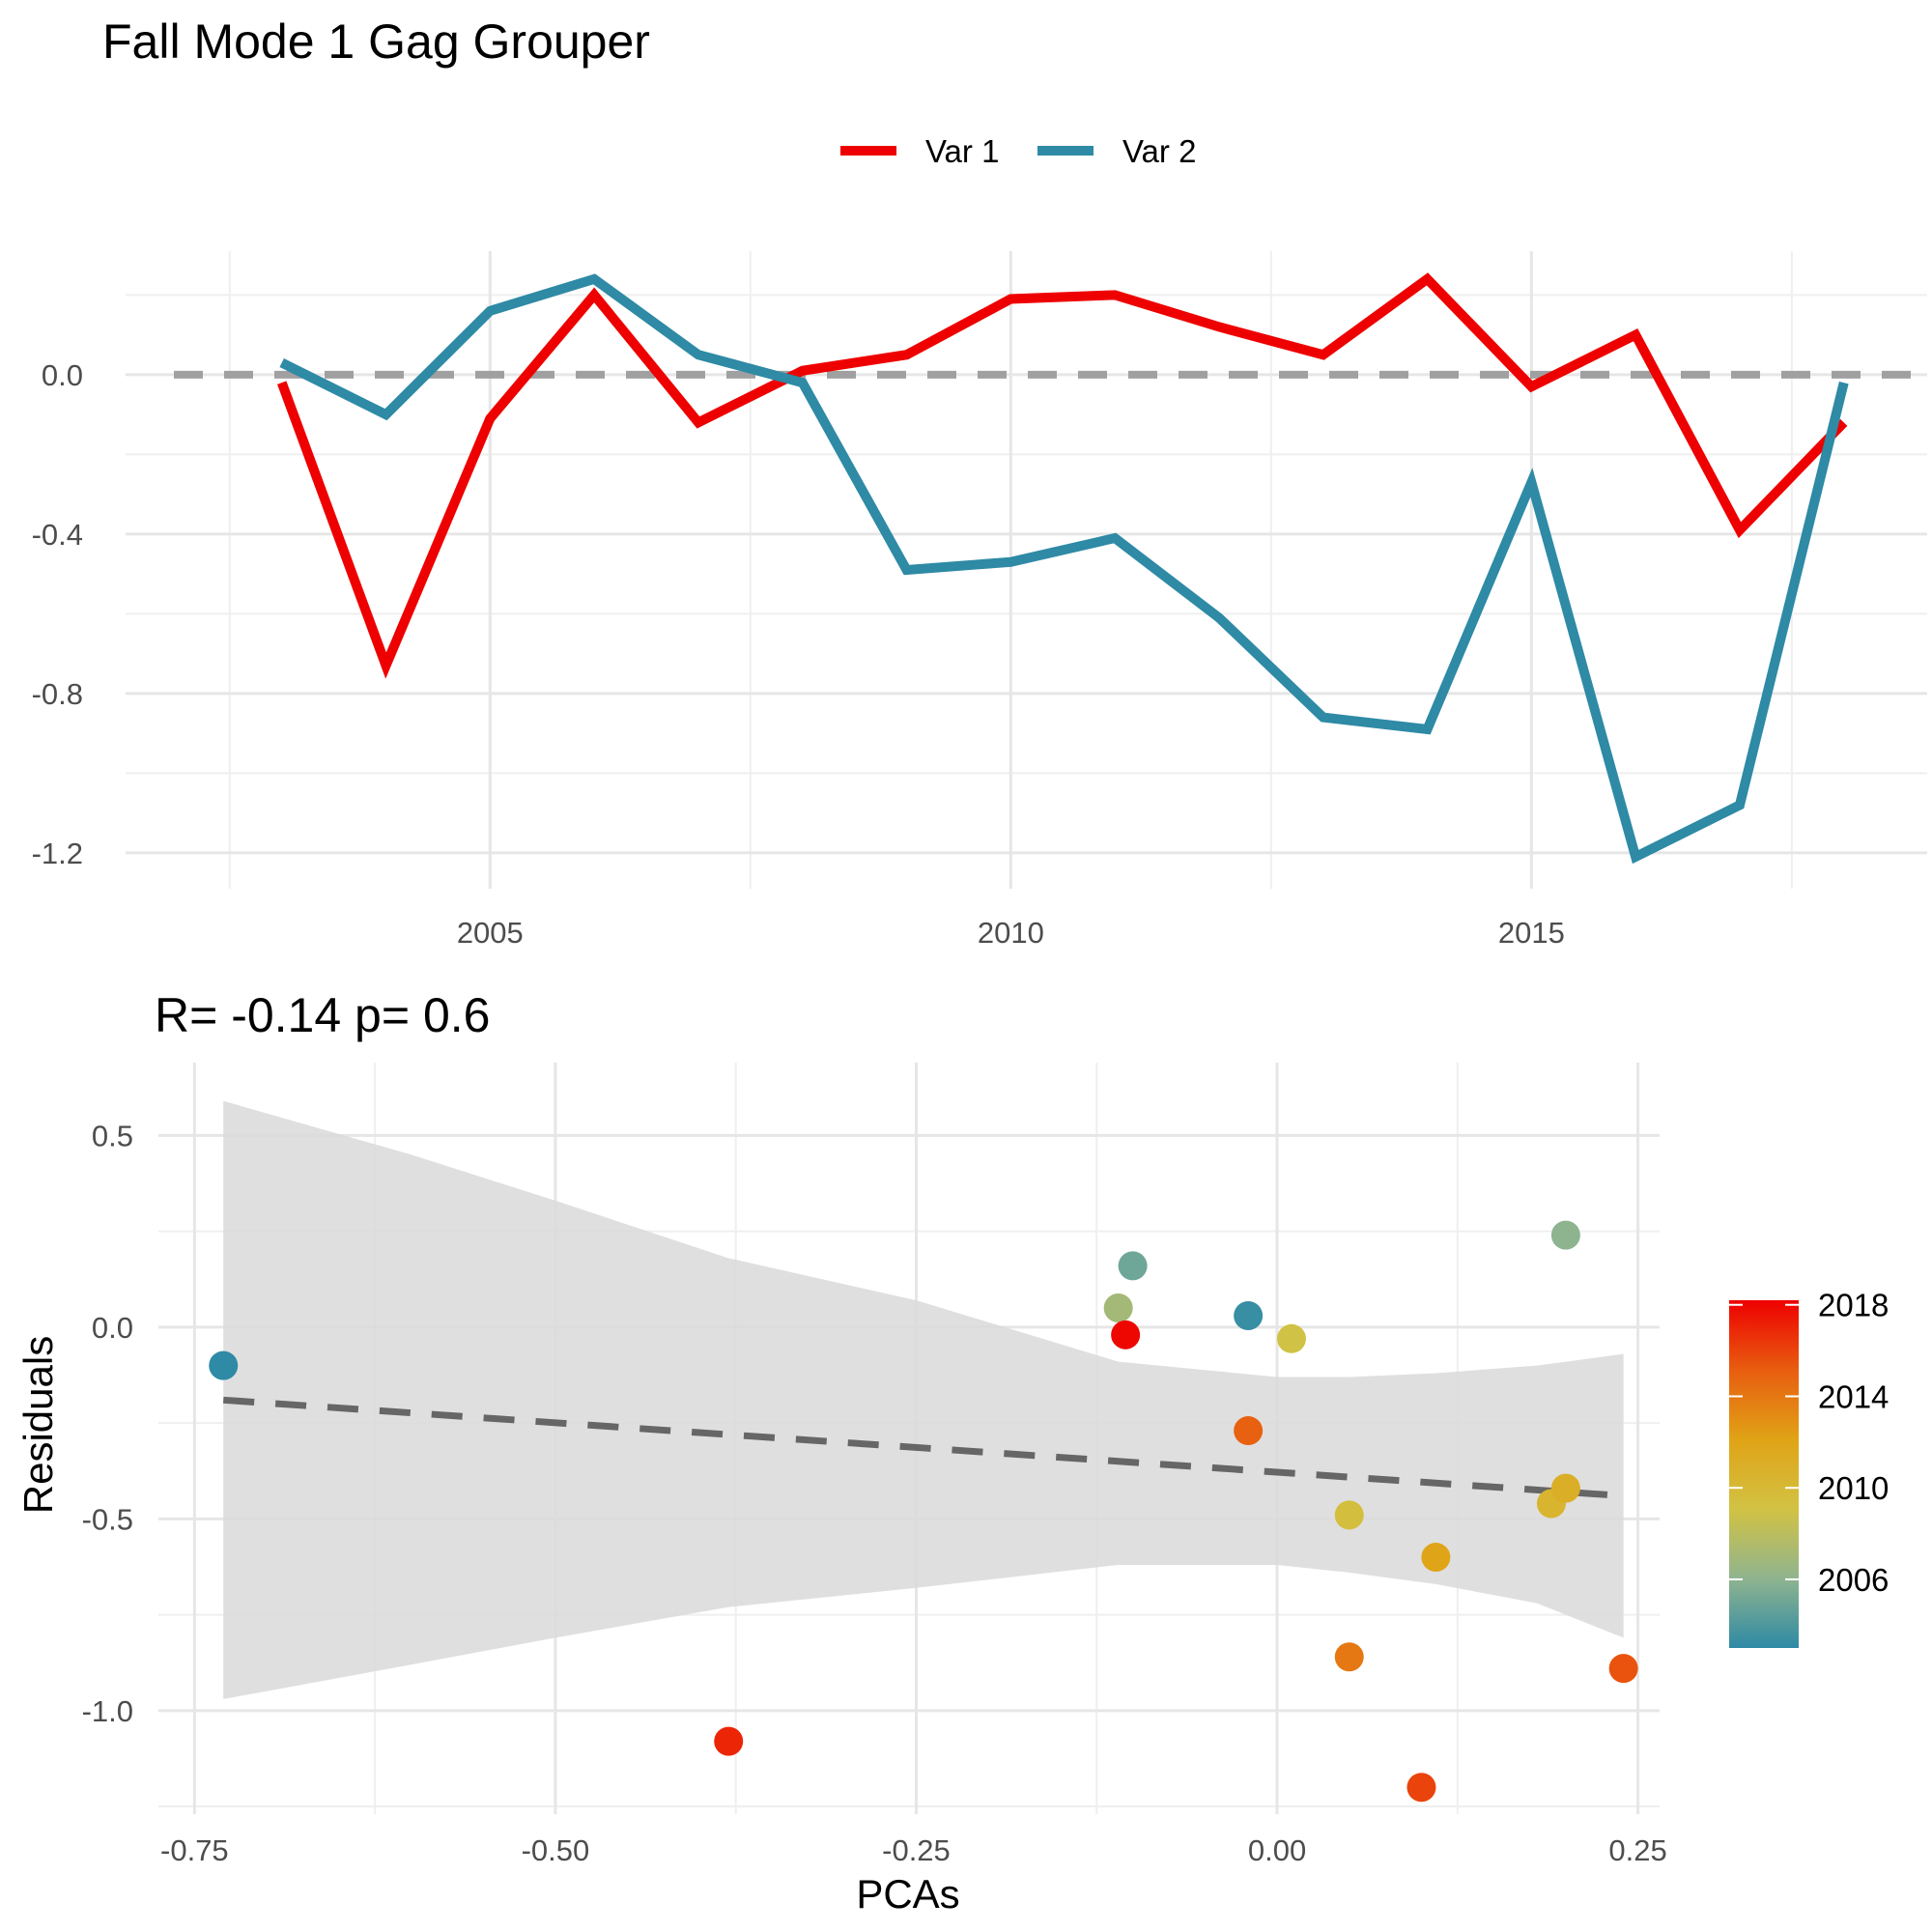 The height and width of the screenshot is (1932, 1932). What do you see at coordinates (57, 694) in the screenshot?
I see `y-tick-label: -0.8` at bounding box center [57, 694].